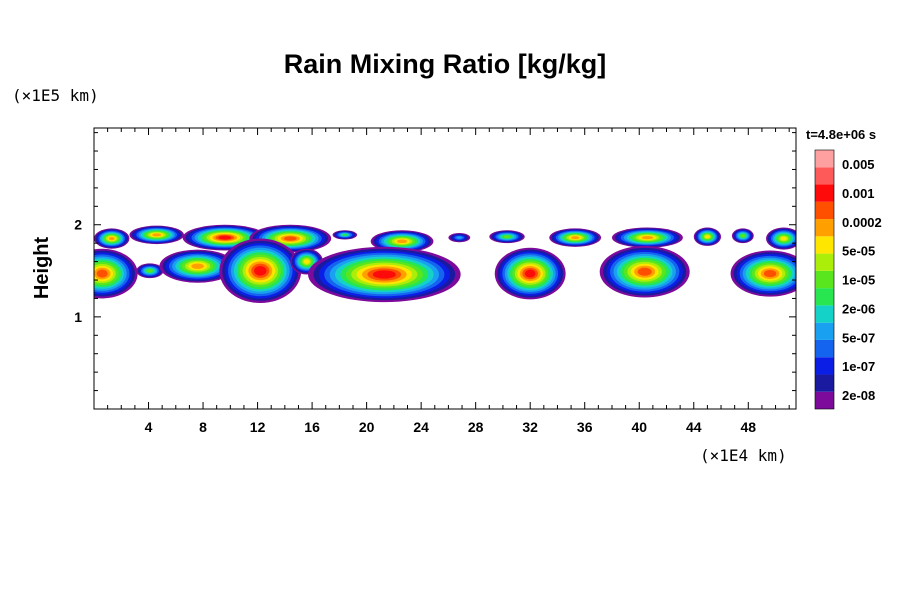  What do you see at coordinates (743, 455) in the screenshot?
I see `x-unit-label: (×1E4 km)` at bounding box center [743, 455].